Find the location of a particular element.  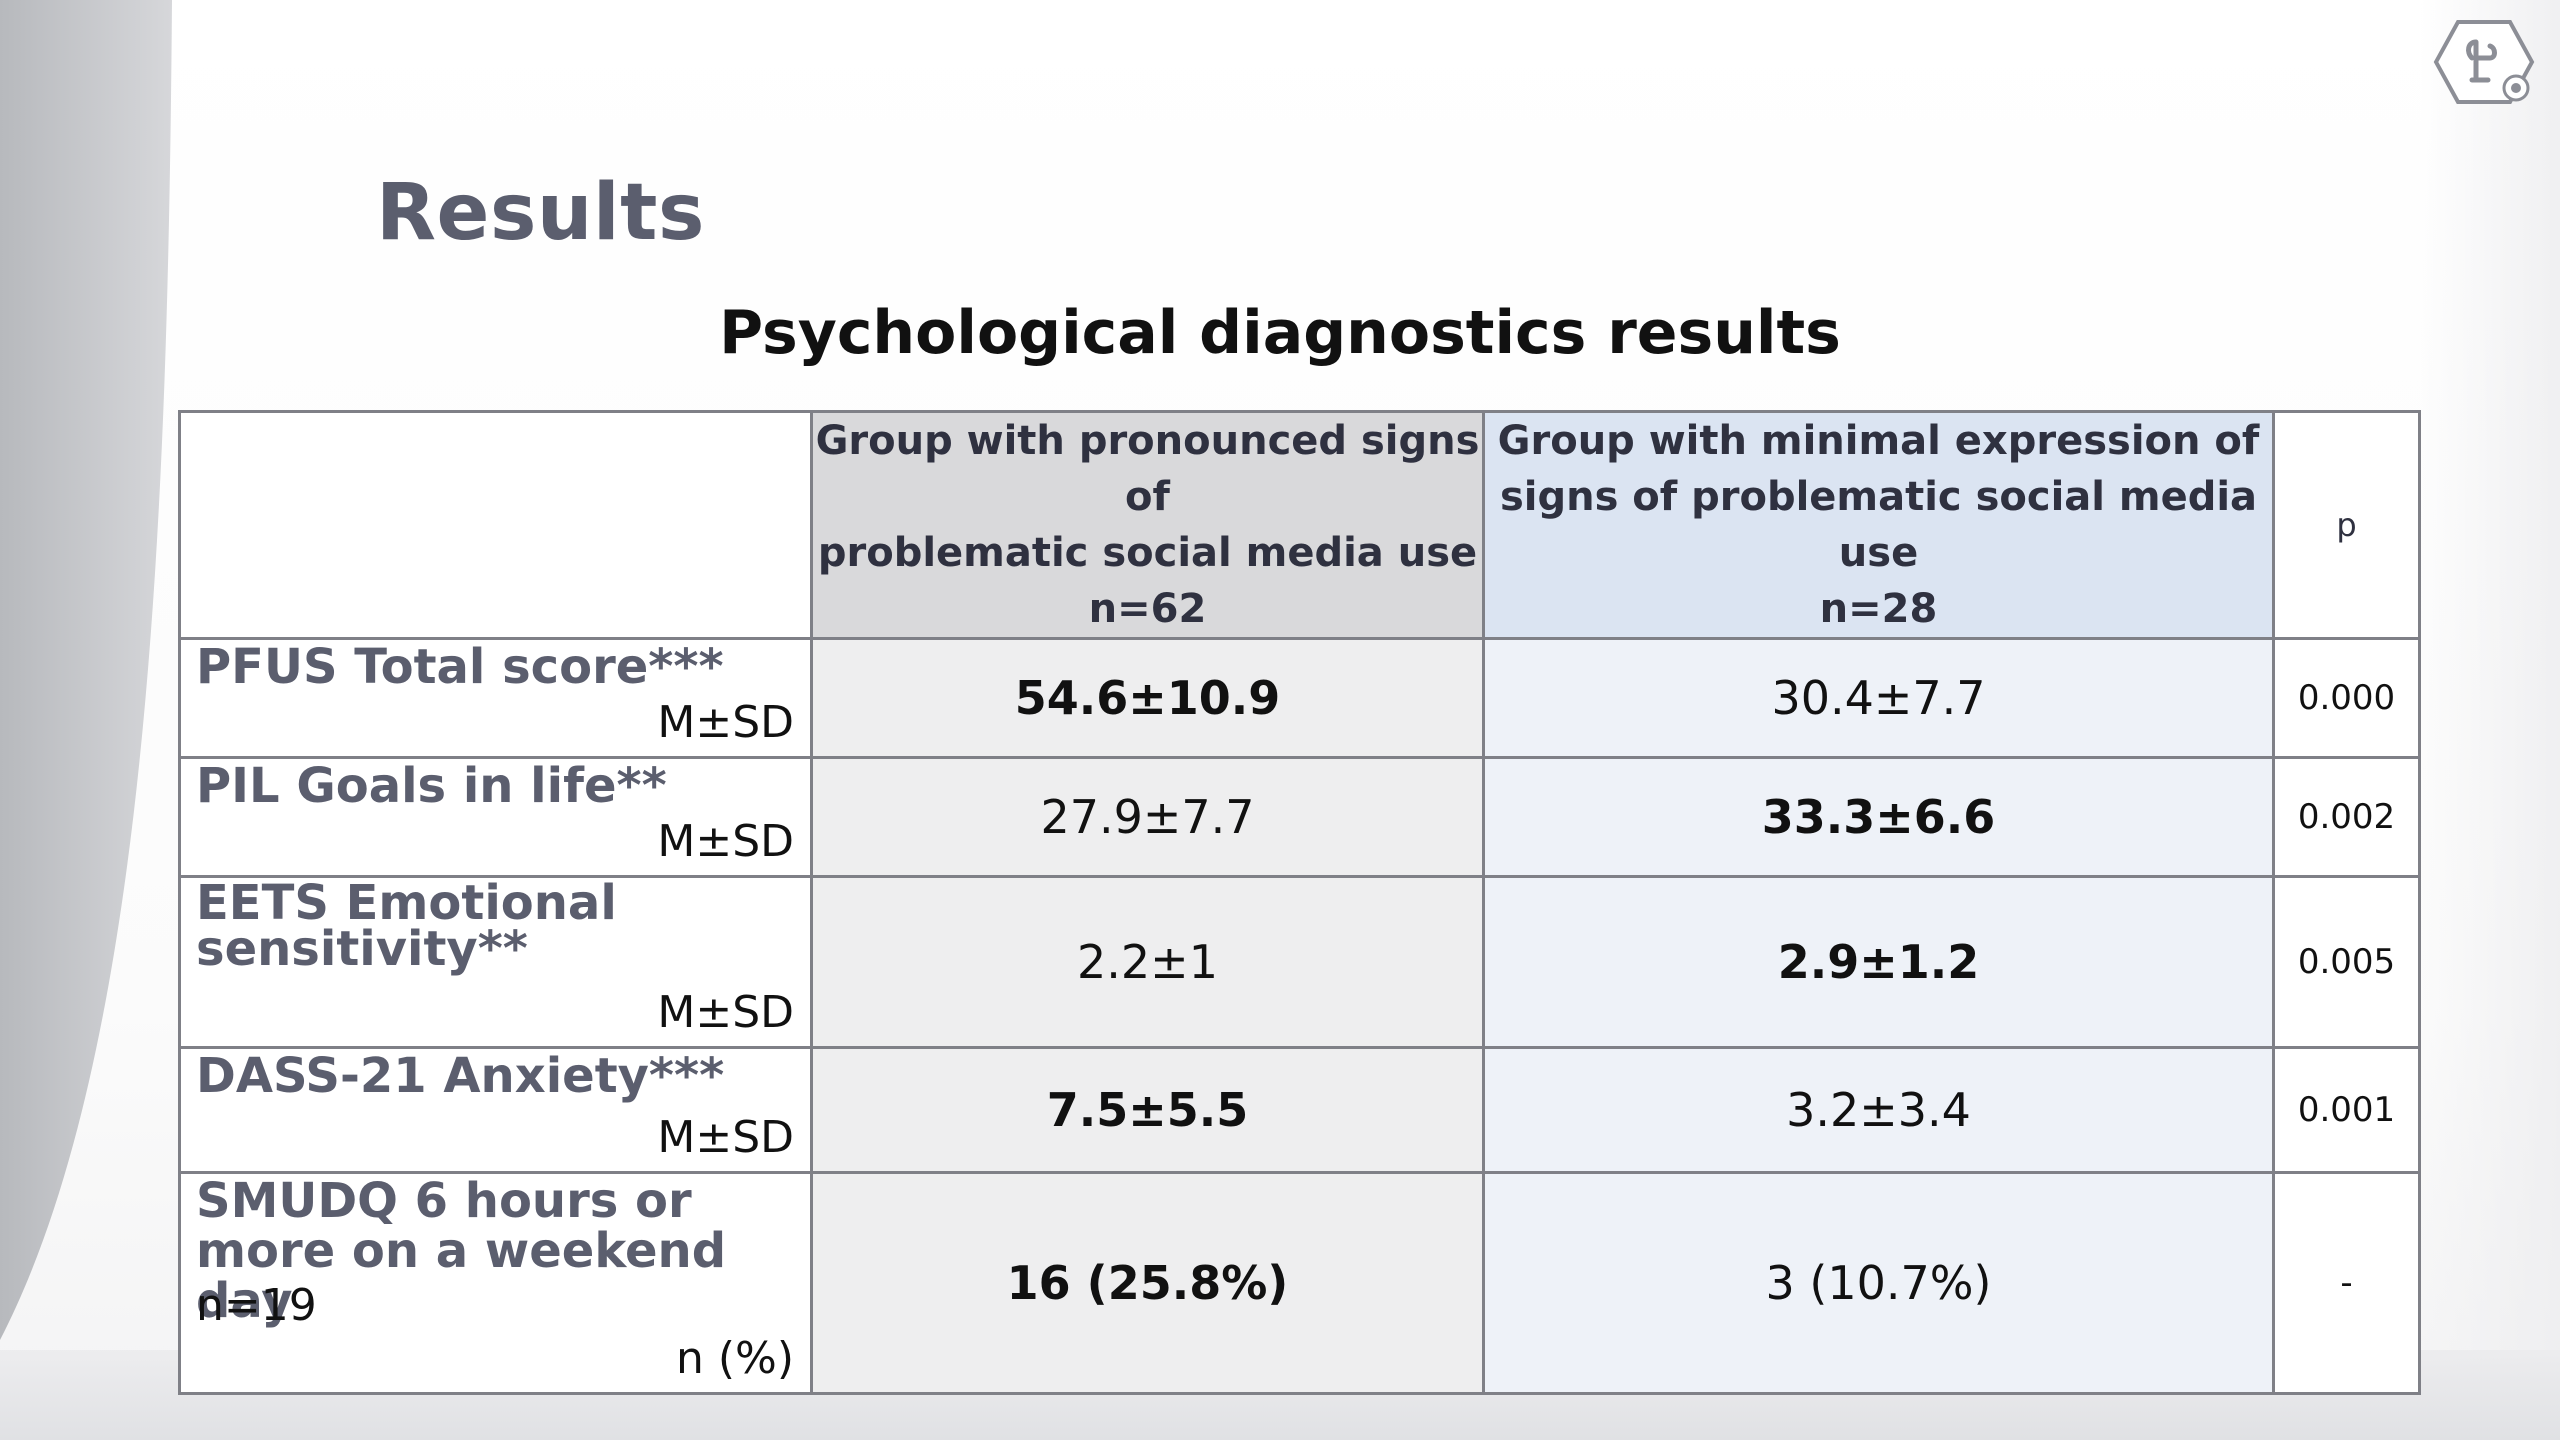

group-minimal-value: 30.4±7.7 is located at coordinates (1878, 698).